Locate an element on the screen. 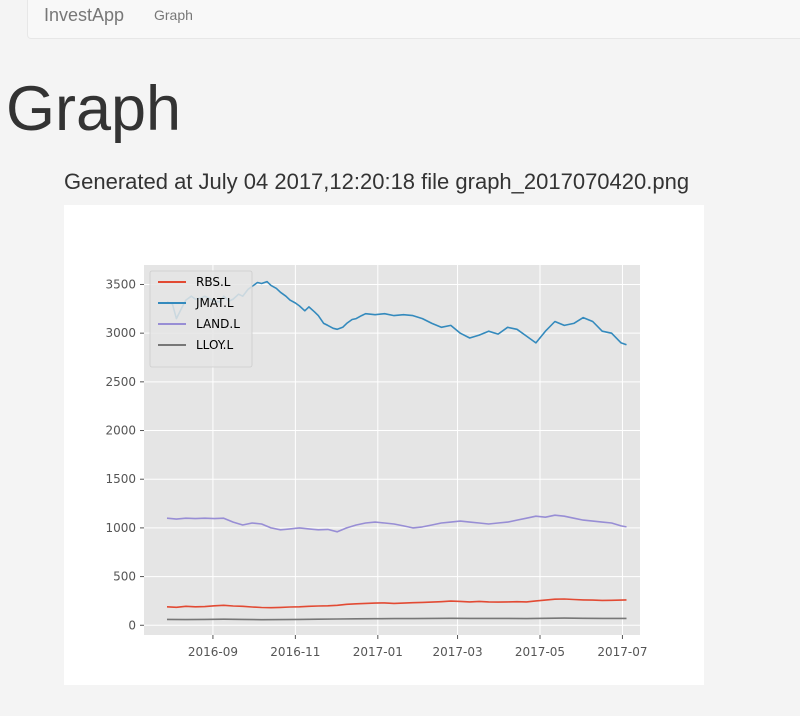  x-tick-label: 2017-01 is located at coordinates (378, 652).